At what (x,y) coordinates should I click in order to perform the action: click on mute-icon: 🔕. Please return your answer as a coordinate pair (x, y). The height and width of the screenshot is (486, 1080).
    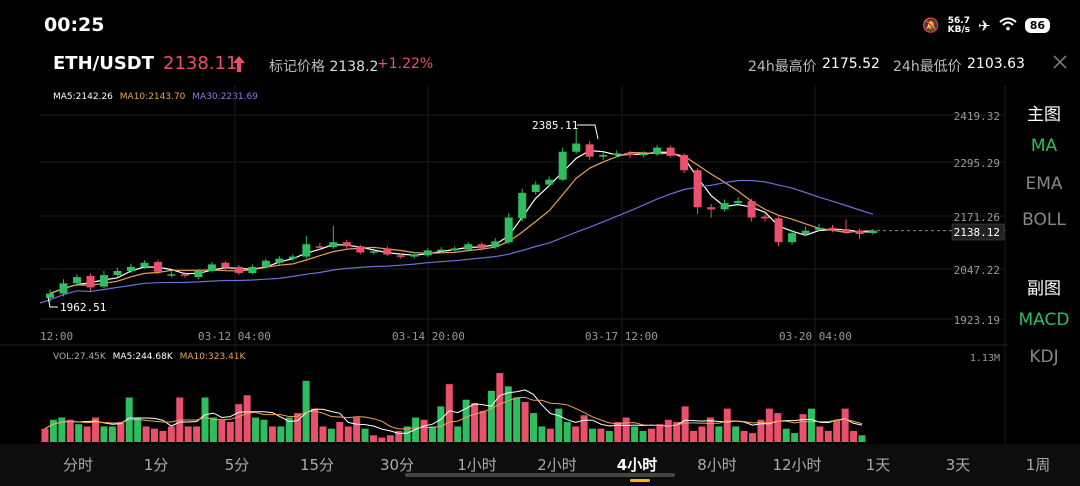
    Looking at the image, I should click on (931, 25).